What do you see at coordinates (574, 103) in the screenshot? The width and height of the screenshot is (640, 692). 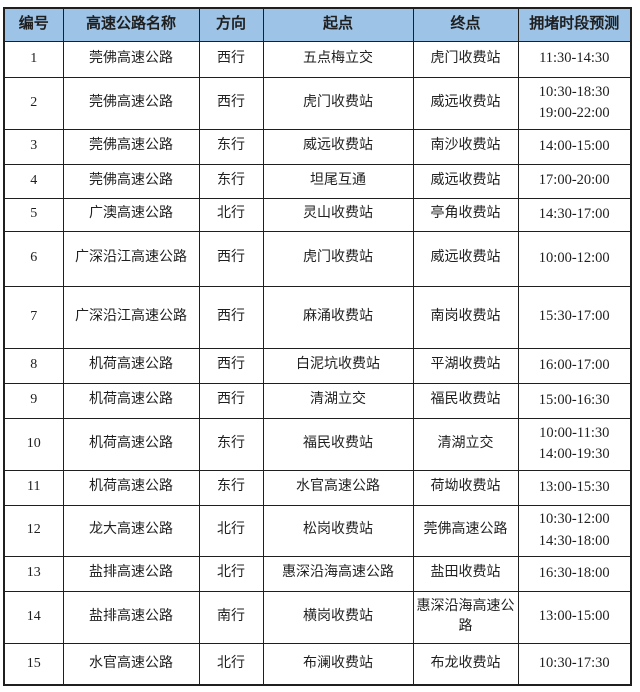 I see `cell-congestion-time: 10:30-18:30 19:00-22:00` at bounding box center [574, 103].